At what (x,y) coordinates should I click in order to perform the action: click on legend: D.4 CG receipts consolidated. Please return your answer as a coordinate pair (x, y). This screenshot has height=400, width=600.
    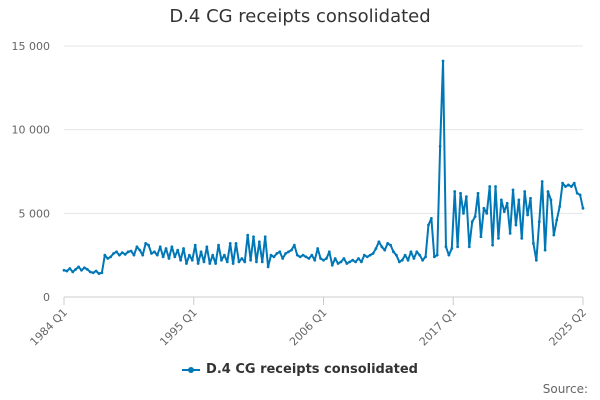
    Looking at the image, I should click on (300, 370).